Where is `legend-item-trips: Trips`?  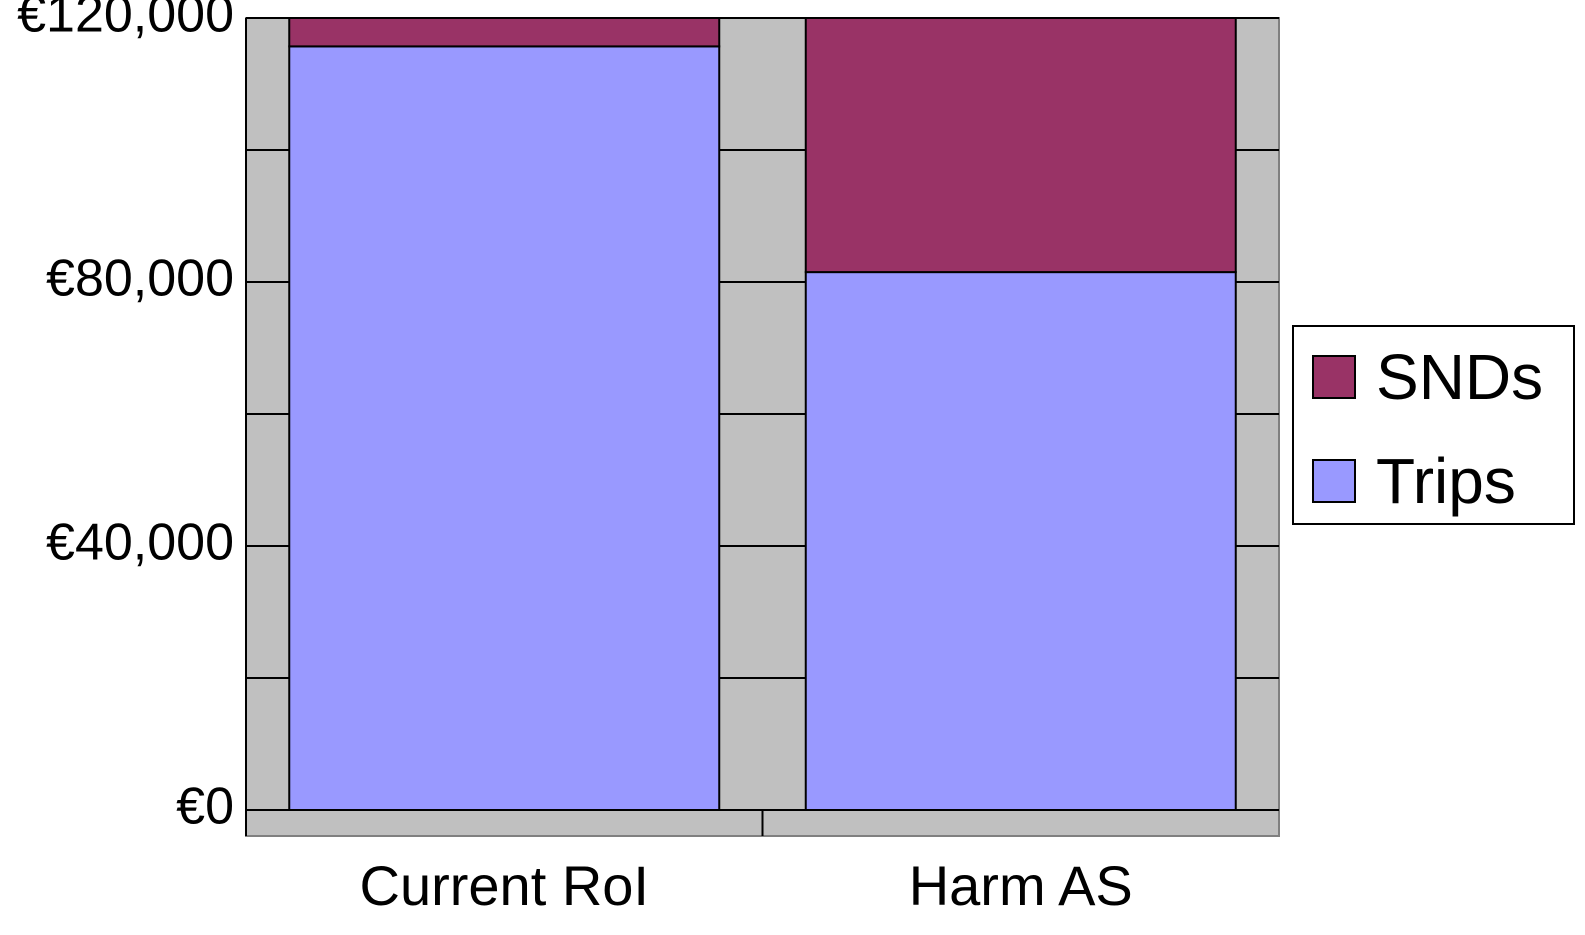 legend-item-trips: Trips is located at coordinates (1414, 481).